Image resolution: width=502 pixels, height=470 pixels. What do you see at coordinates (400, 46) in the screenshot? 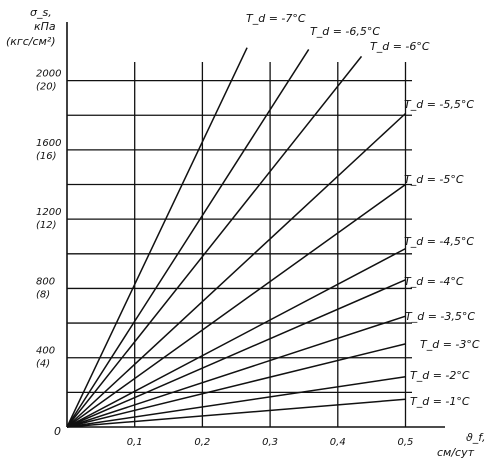
I see `series-label: T_d = -6°C` at bounding box center [400, 46].